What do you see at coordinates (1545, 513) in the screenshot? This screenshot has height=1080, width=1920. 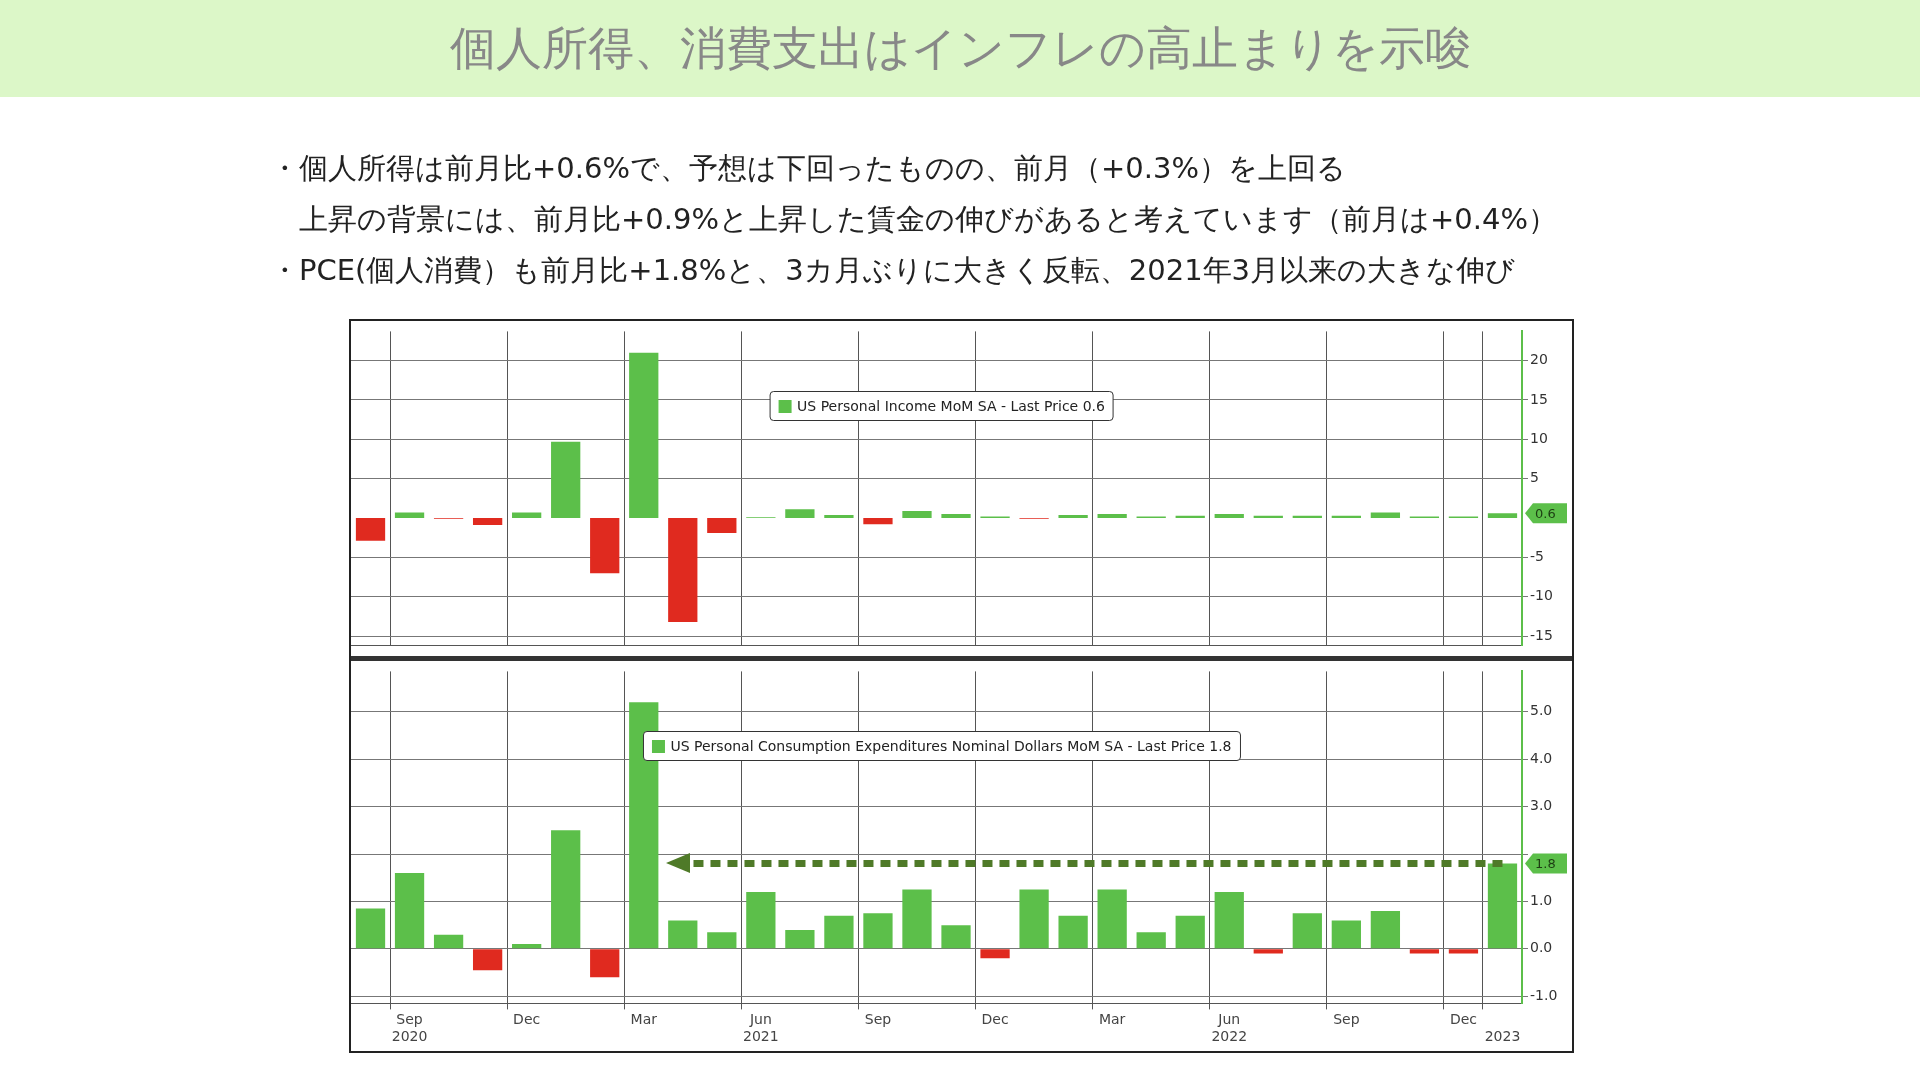 I see `text: 0.6` at bounding box center [1545, 513].